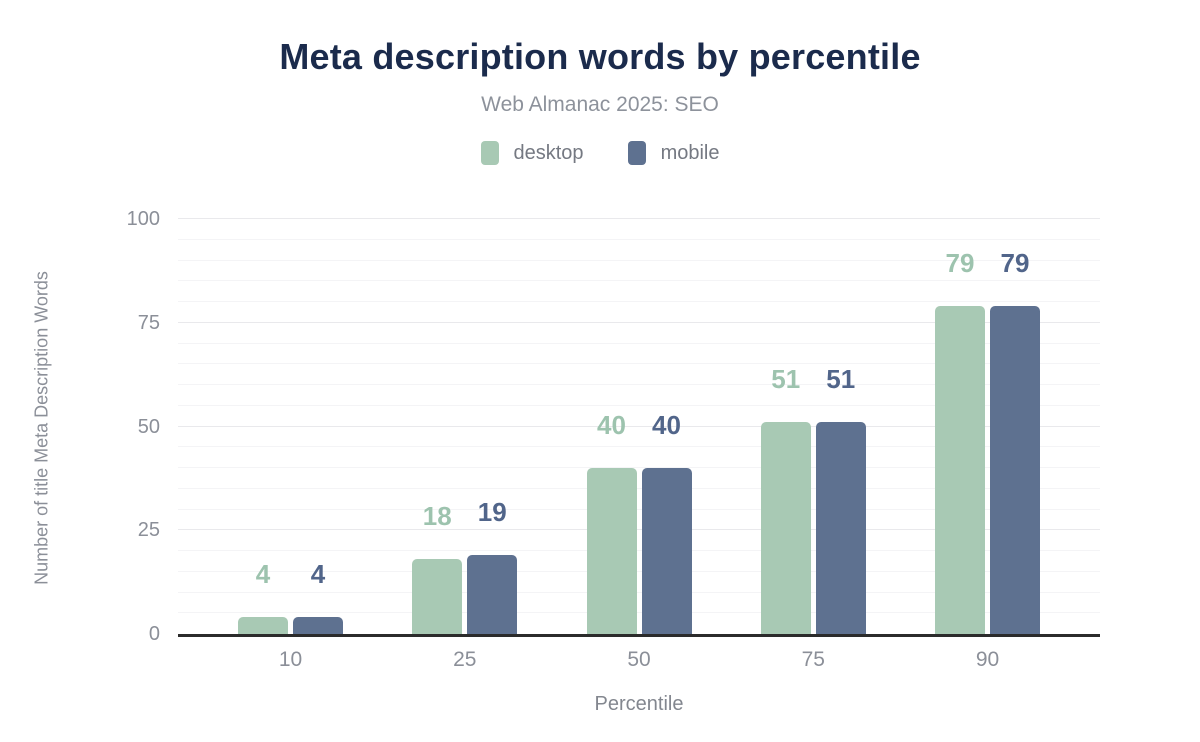  I want to click on bar-col-desktop: 51, so click(785, 499).